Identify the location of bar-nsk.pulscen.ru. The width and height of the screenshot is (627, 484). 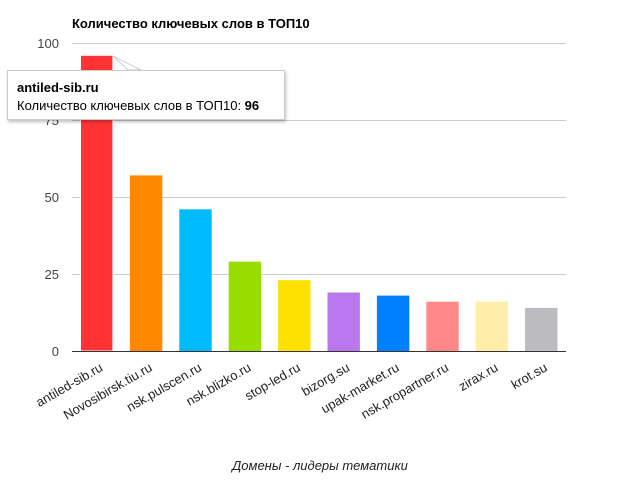
(195, 280).